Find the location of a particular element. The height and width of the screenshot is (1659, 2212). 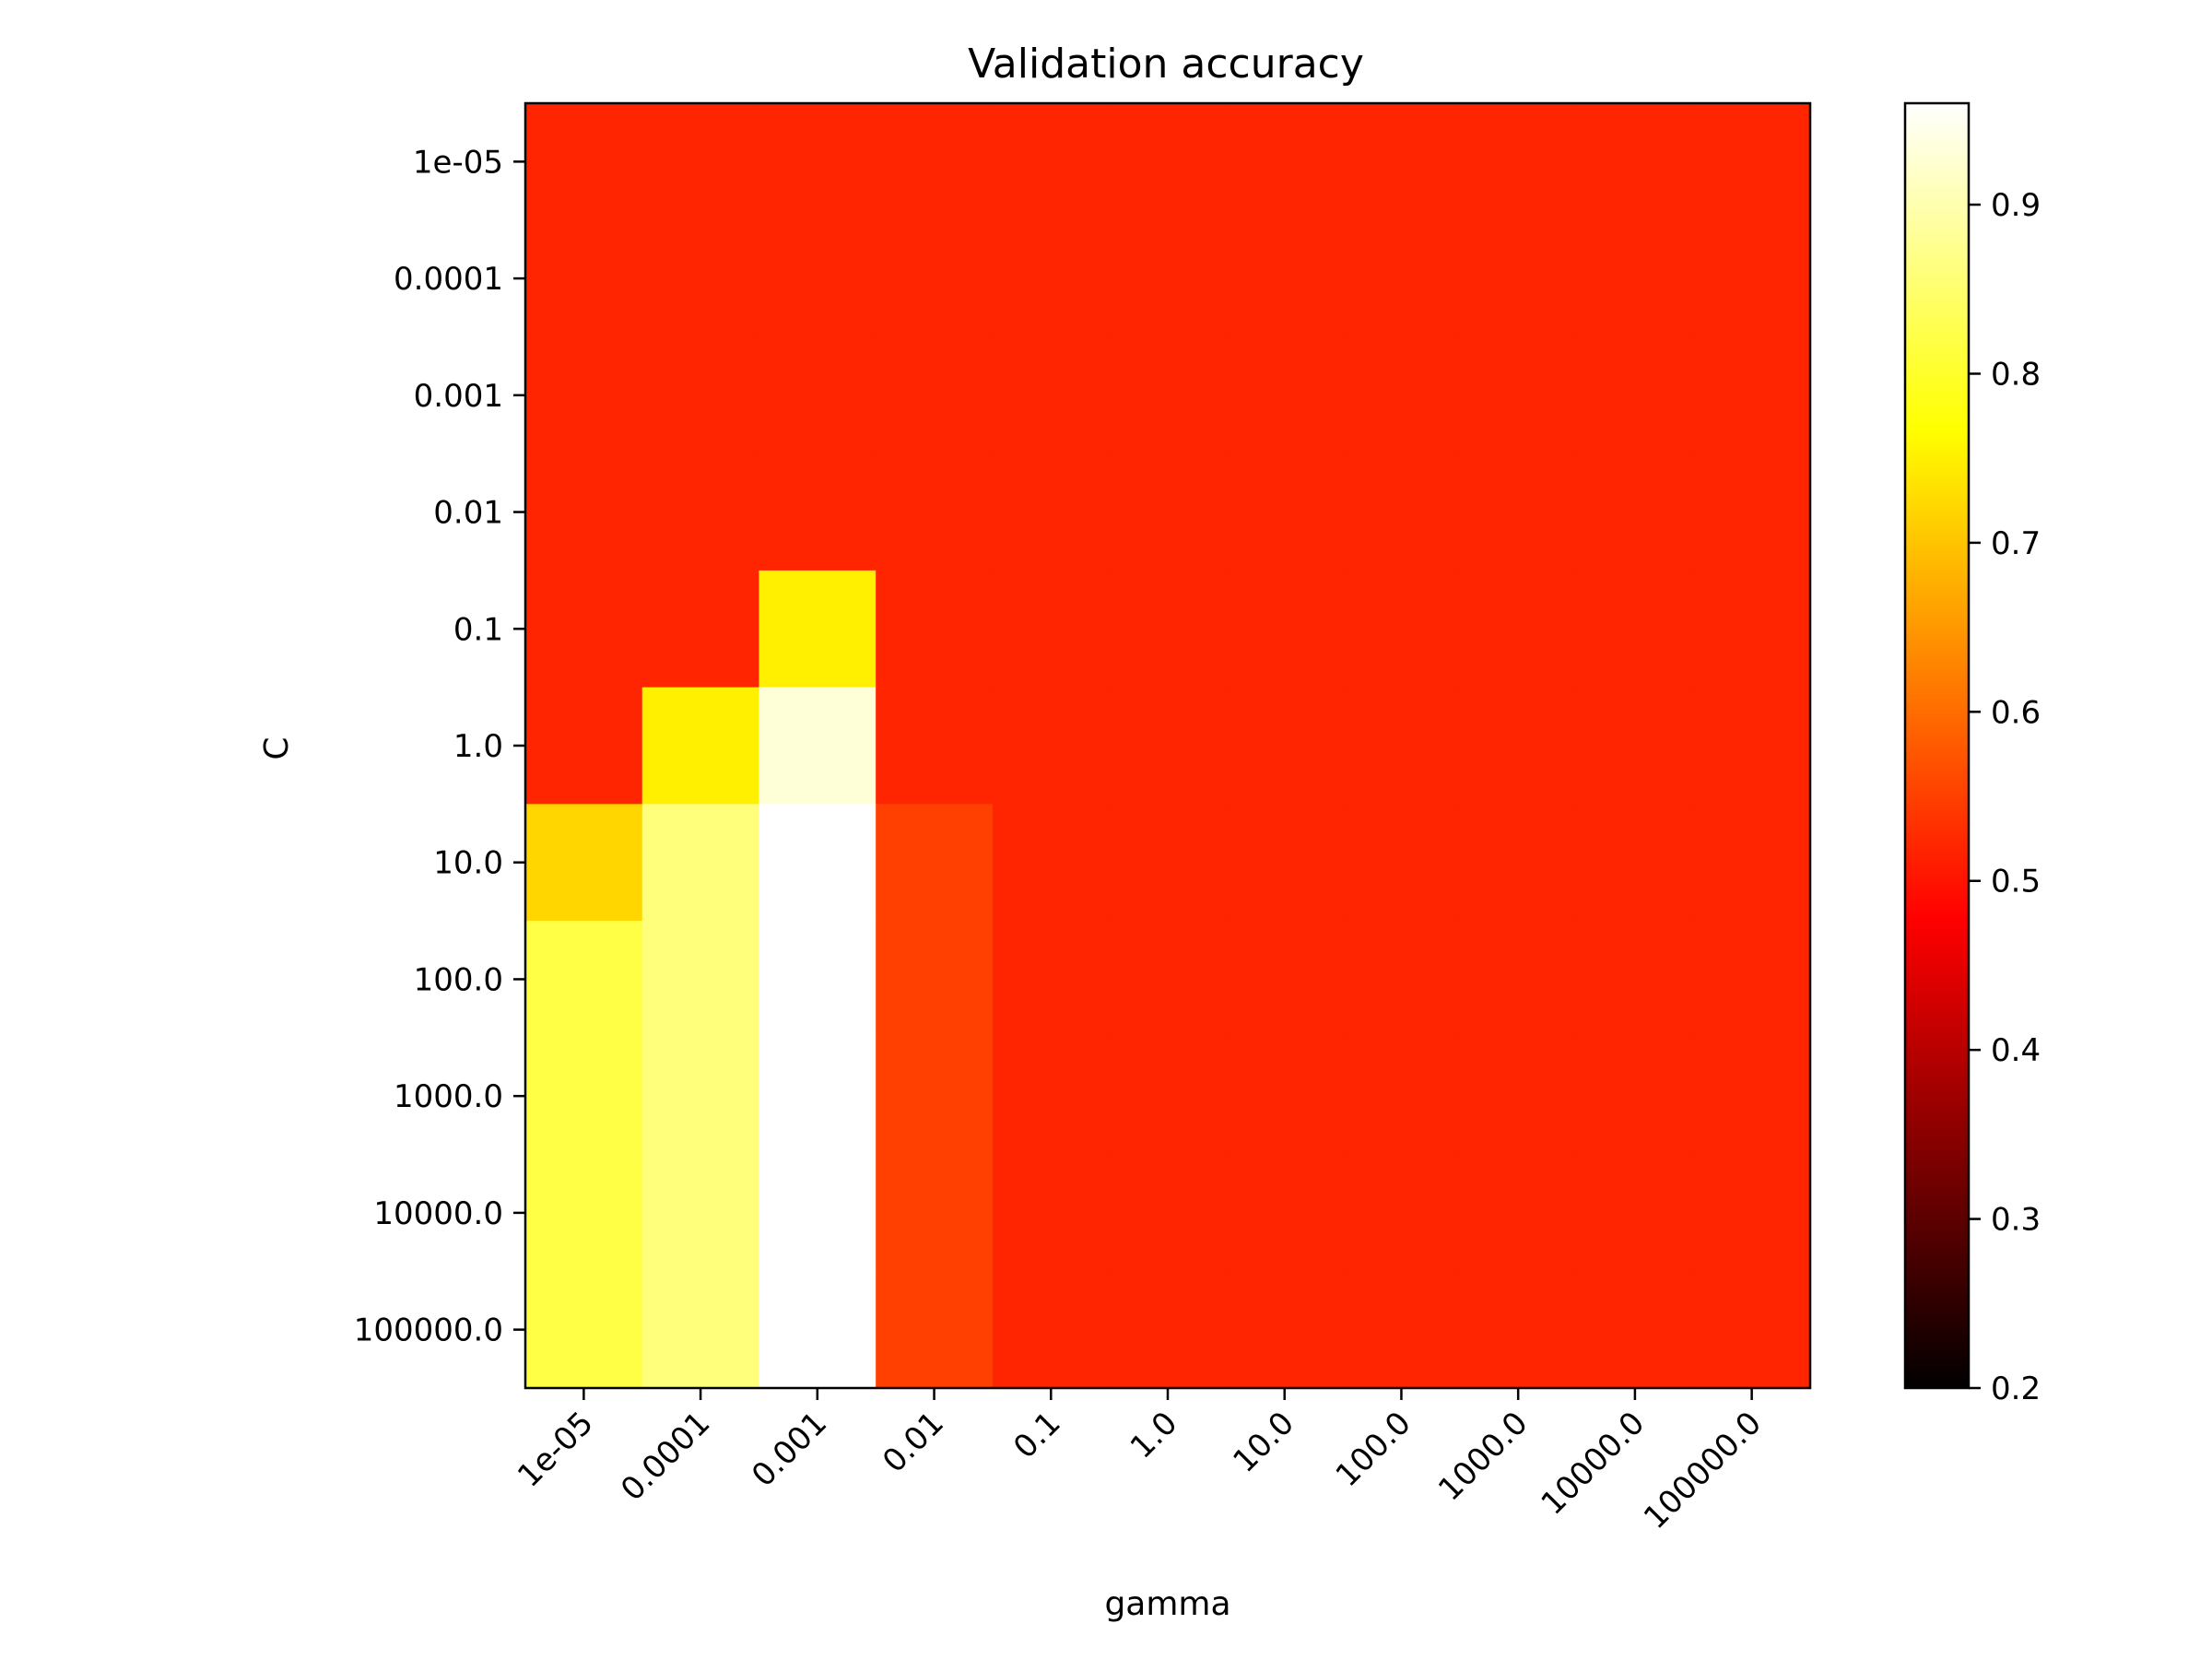

y-tick-label: 10000.0 is located at coordinates (438, 1213).